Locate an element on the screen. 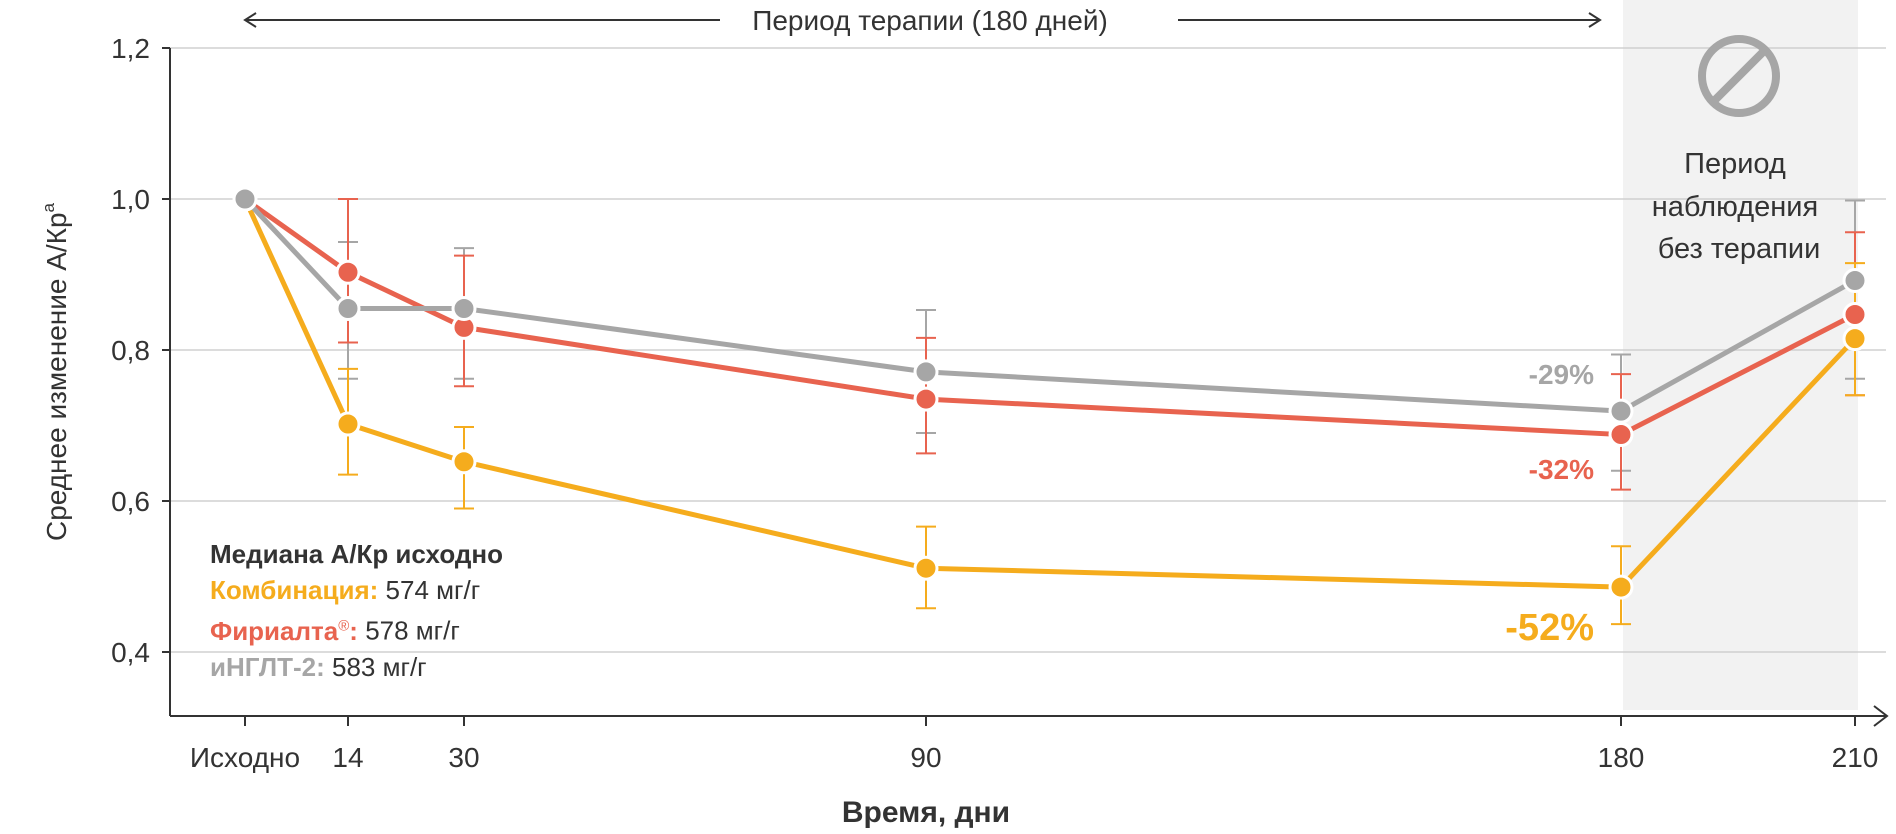 The width and height of the screenshot is (1896, 834). legend-item-value: 578 мг/г is located at coordinates (412, 630).